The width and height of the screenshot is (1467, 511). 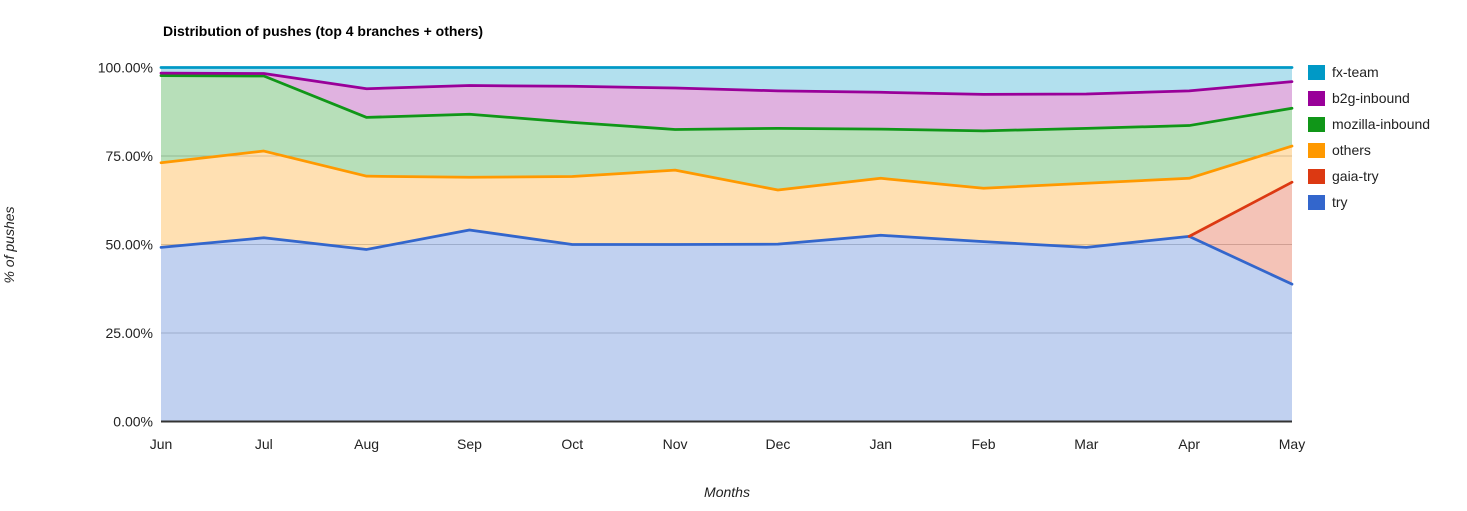 I want to click on legend-item-b2g-inbound: b2g-inbound, so click(x=1369, y=98).